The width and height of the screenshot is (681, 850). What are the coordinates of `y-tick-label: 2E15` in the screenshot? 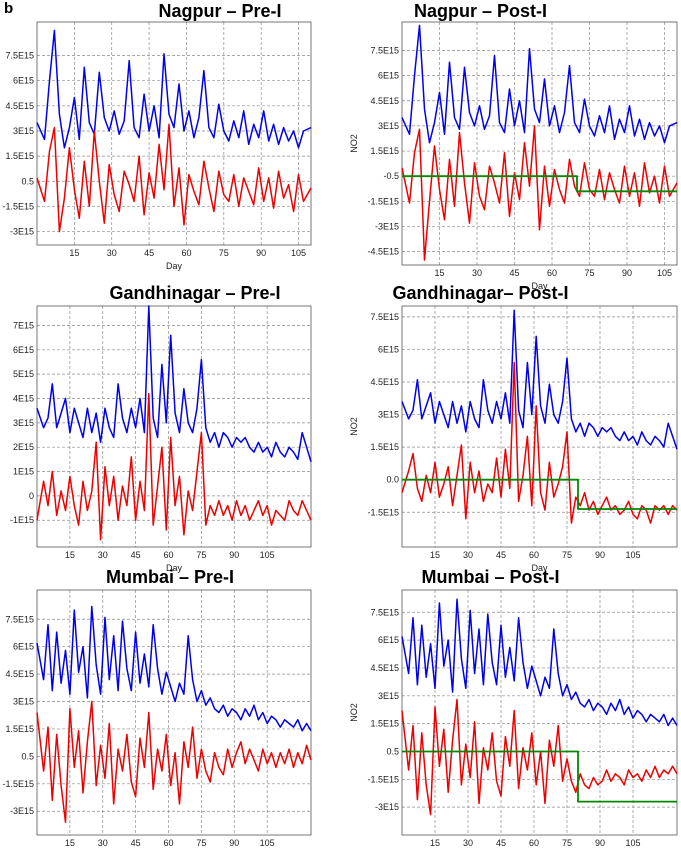 It's located at (23, 447).